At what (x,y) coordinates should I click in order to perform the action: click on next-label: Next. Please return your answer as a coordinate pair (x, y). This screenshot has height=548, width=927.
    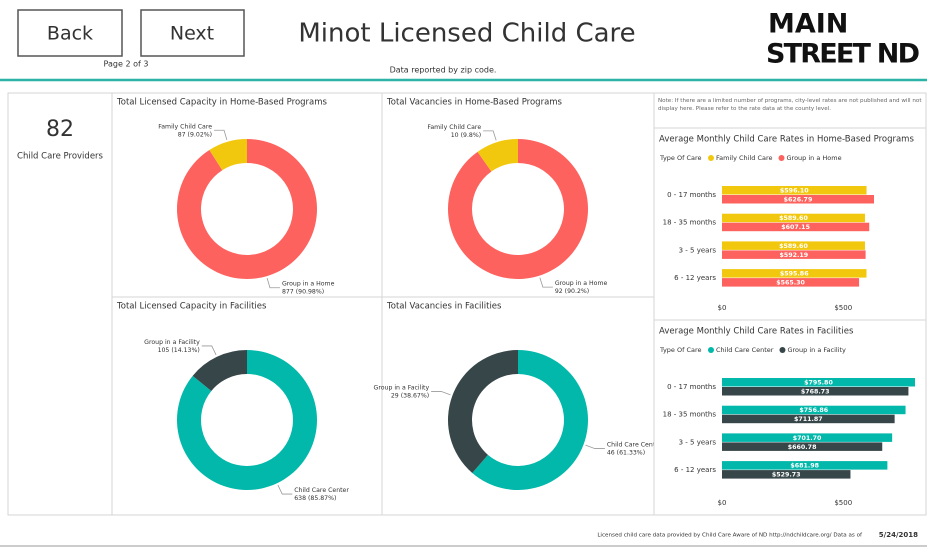
    Looking at the image, I should click on (192, 34).